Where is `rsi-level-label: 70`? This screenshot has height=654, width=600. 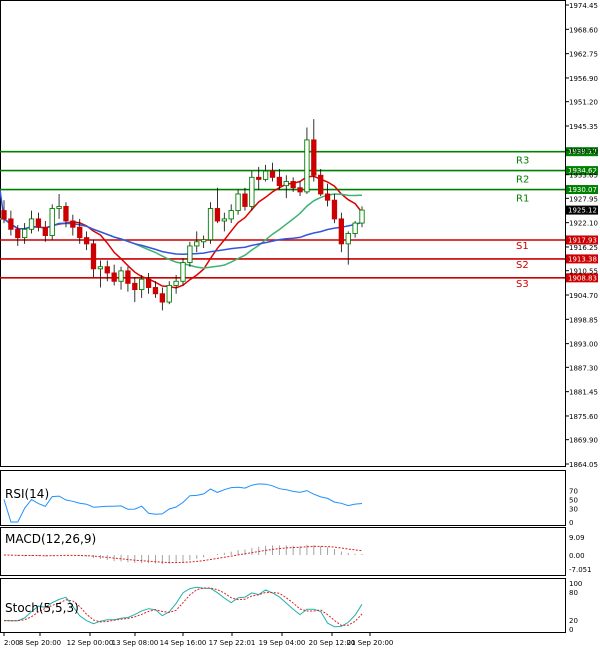
rsi-level-label: 70 is located at coordinates (573, 492).